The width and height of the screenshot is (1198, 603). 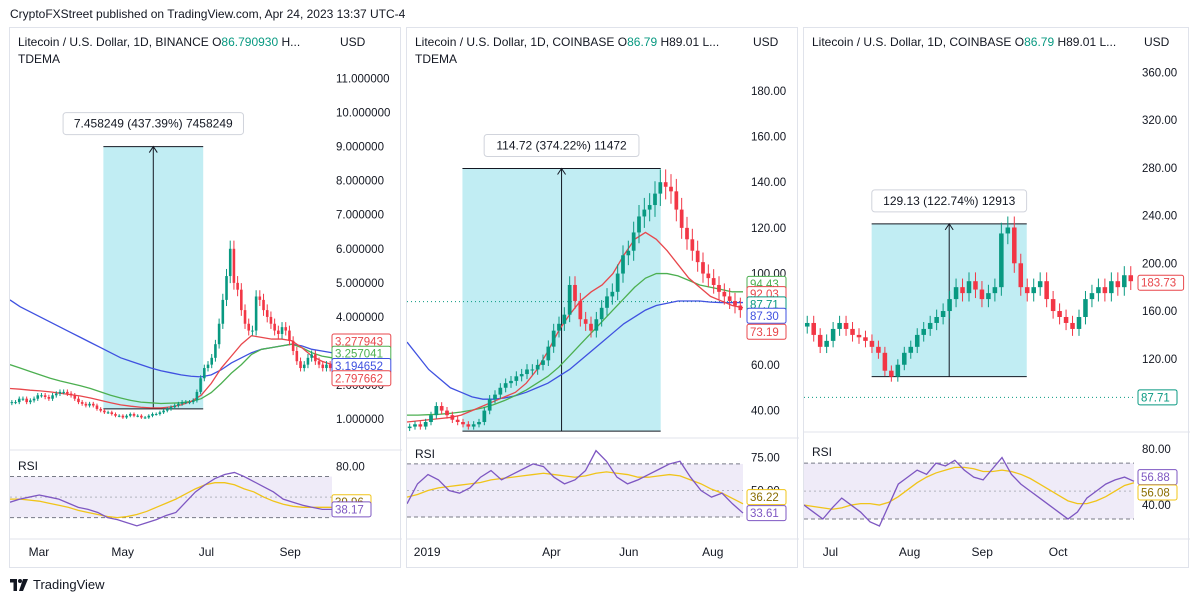 I want to click on rsi-tick-label: 40.00, so click(x=1156, y=506).